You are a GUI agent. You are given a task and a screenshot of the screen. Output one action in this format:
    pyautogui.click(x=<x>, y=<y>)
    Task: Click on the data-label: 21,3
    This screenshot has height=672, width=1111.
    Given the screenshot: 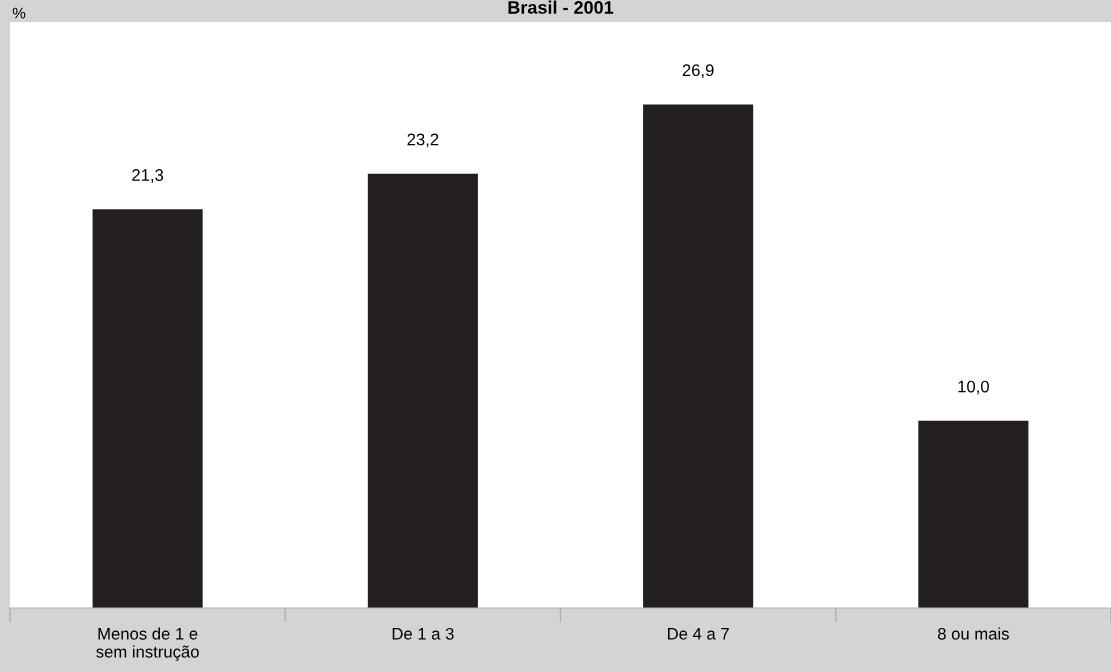 What is the action you would take?
    pyautogui.click(x=148, y=176)
    